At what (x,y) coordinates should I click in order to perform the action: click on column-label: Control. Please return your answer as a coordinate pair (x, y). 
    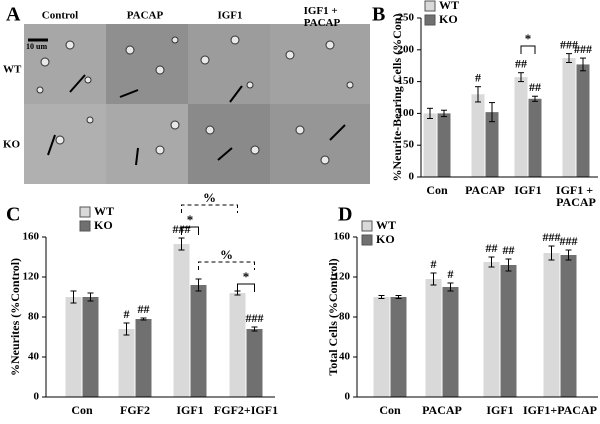
    Looking at the image, I should click on (60, 16).